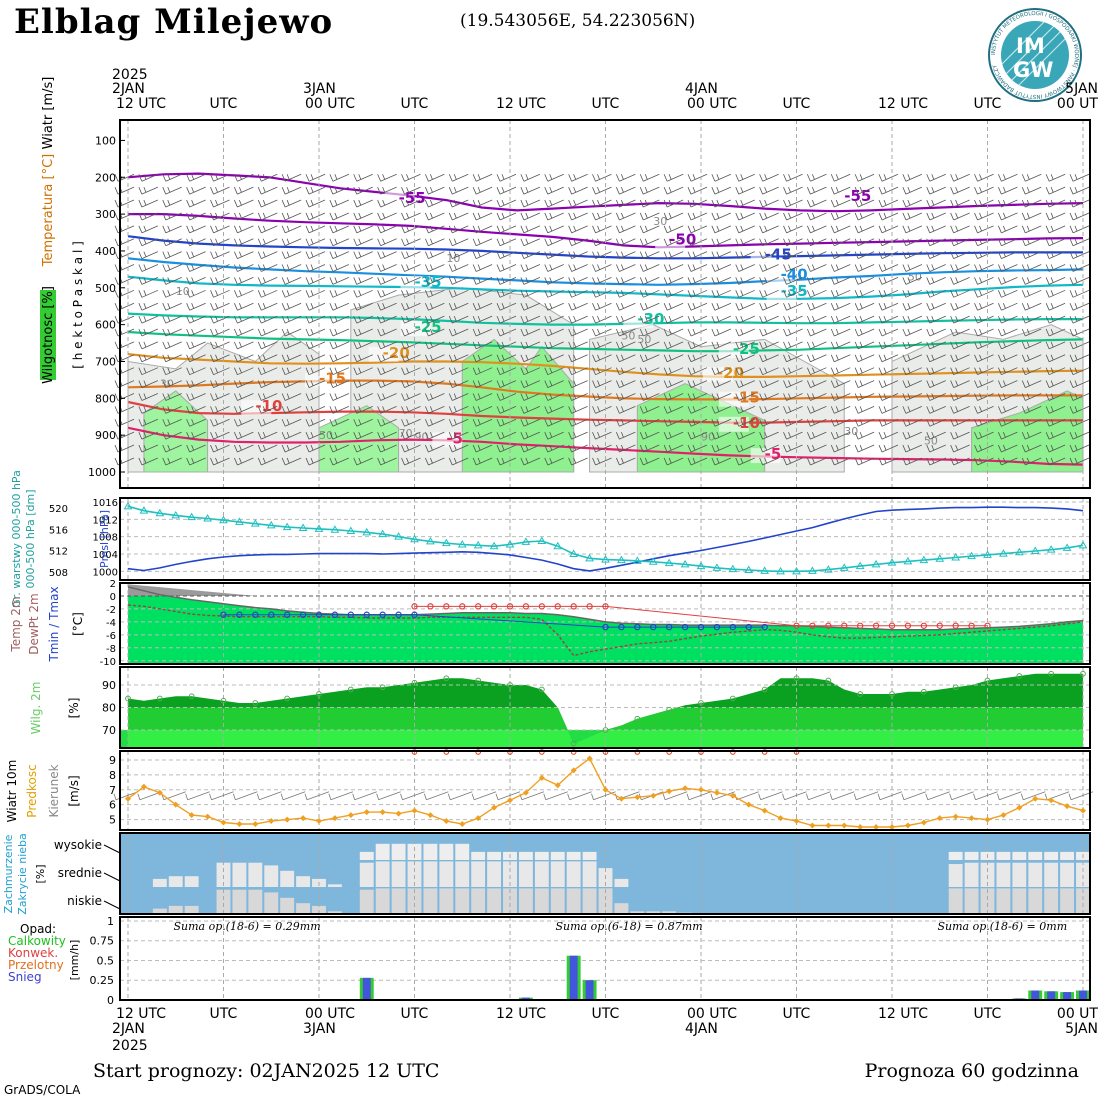  I want to click on humidity-label-part: Wilg. 2m, so click(36, 708).